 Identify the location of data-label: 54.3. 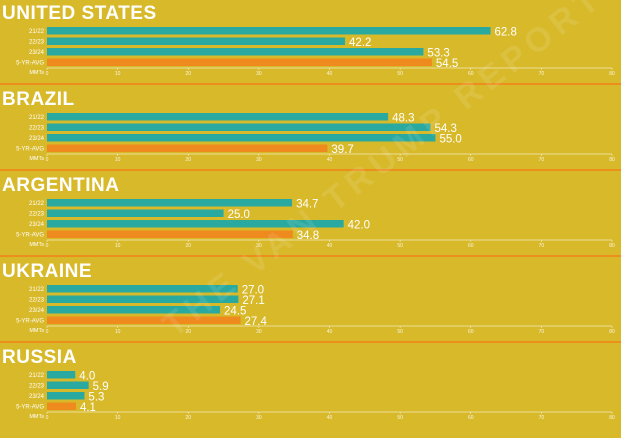
(445, 129).